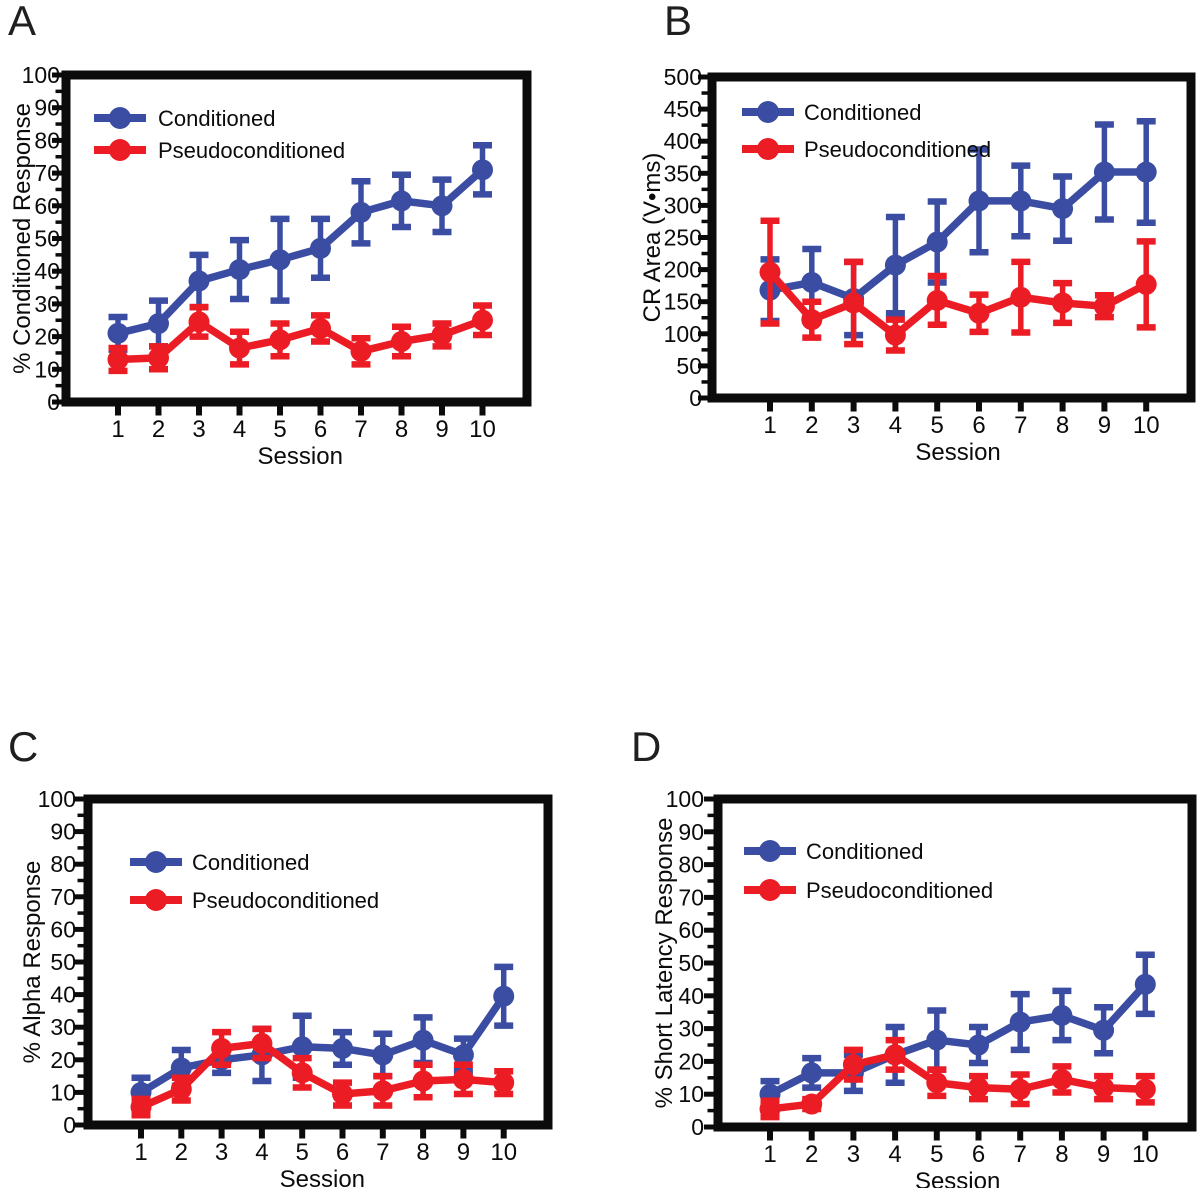  I want to click on x-tick-label: 5, so click(936, 1154).